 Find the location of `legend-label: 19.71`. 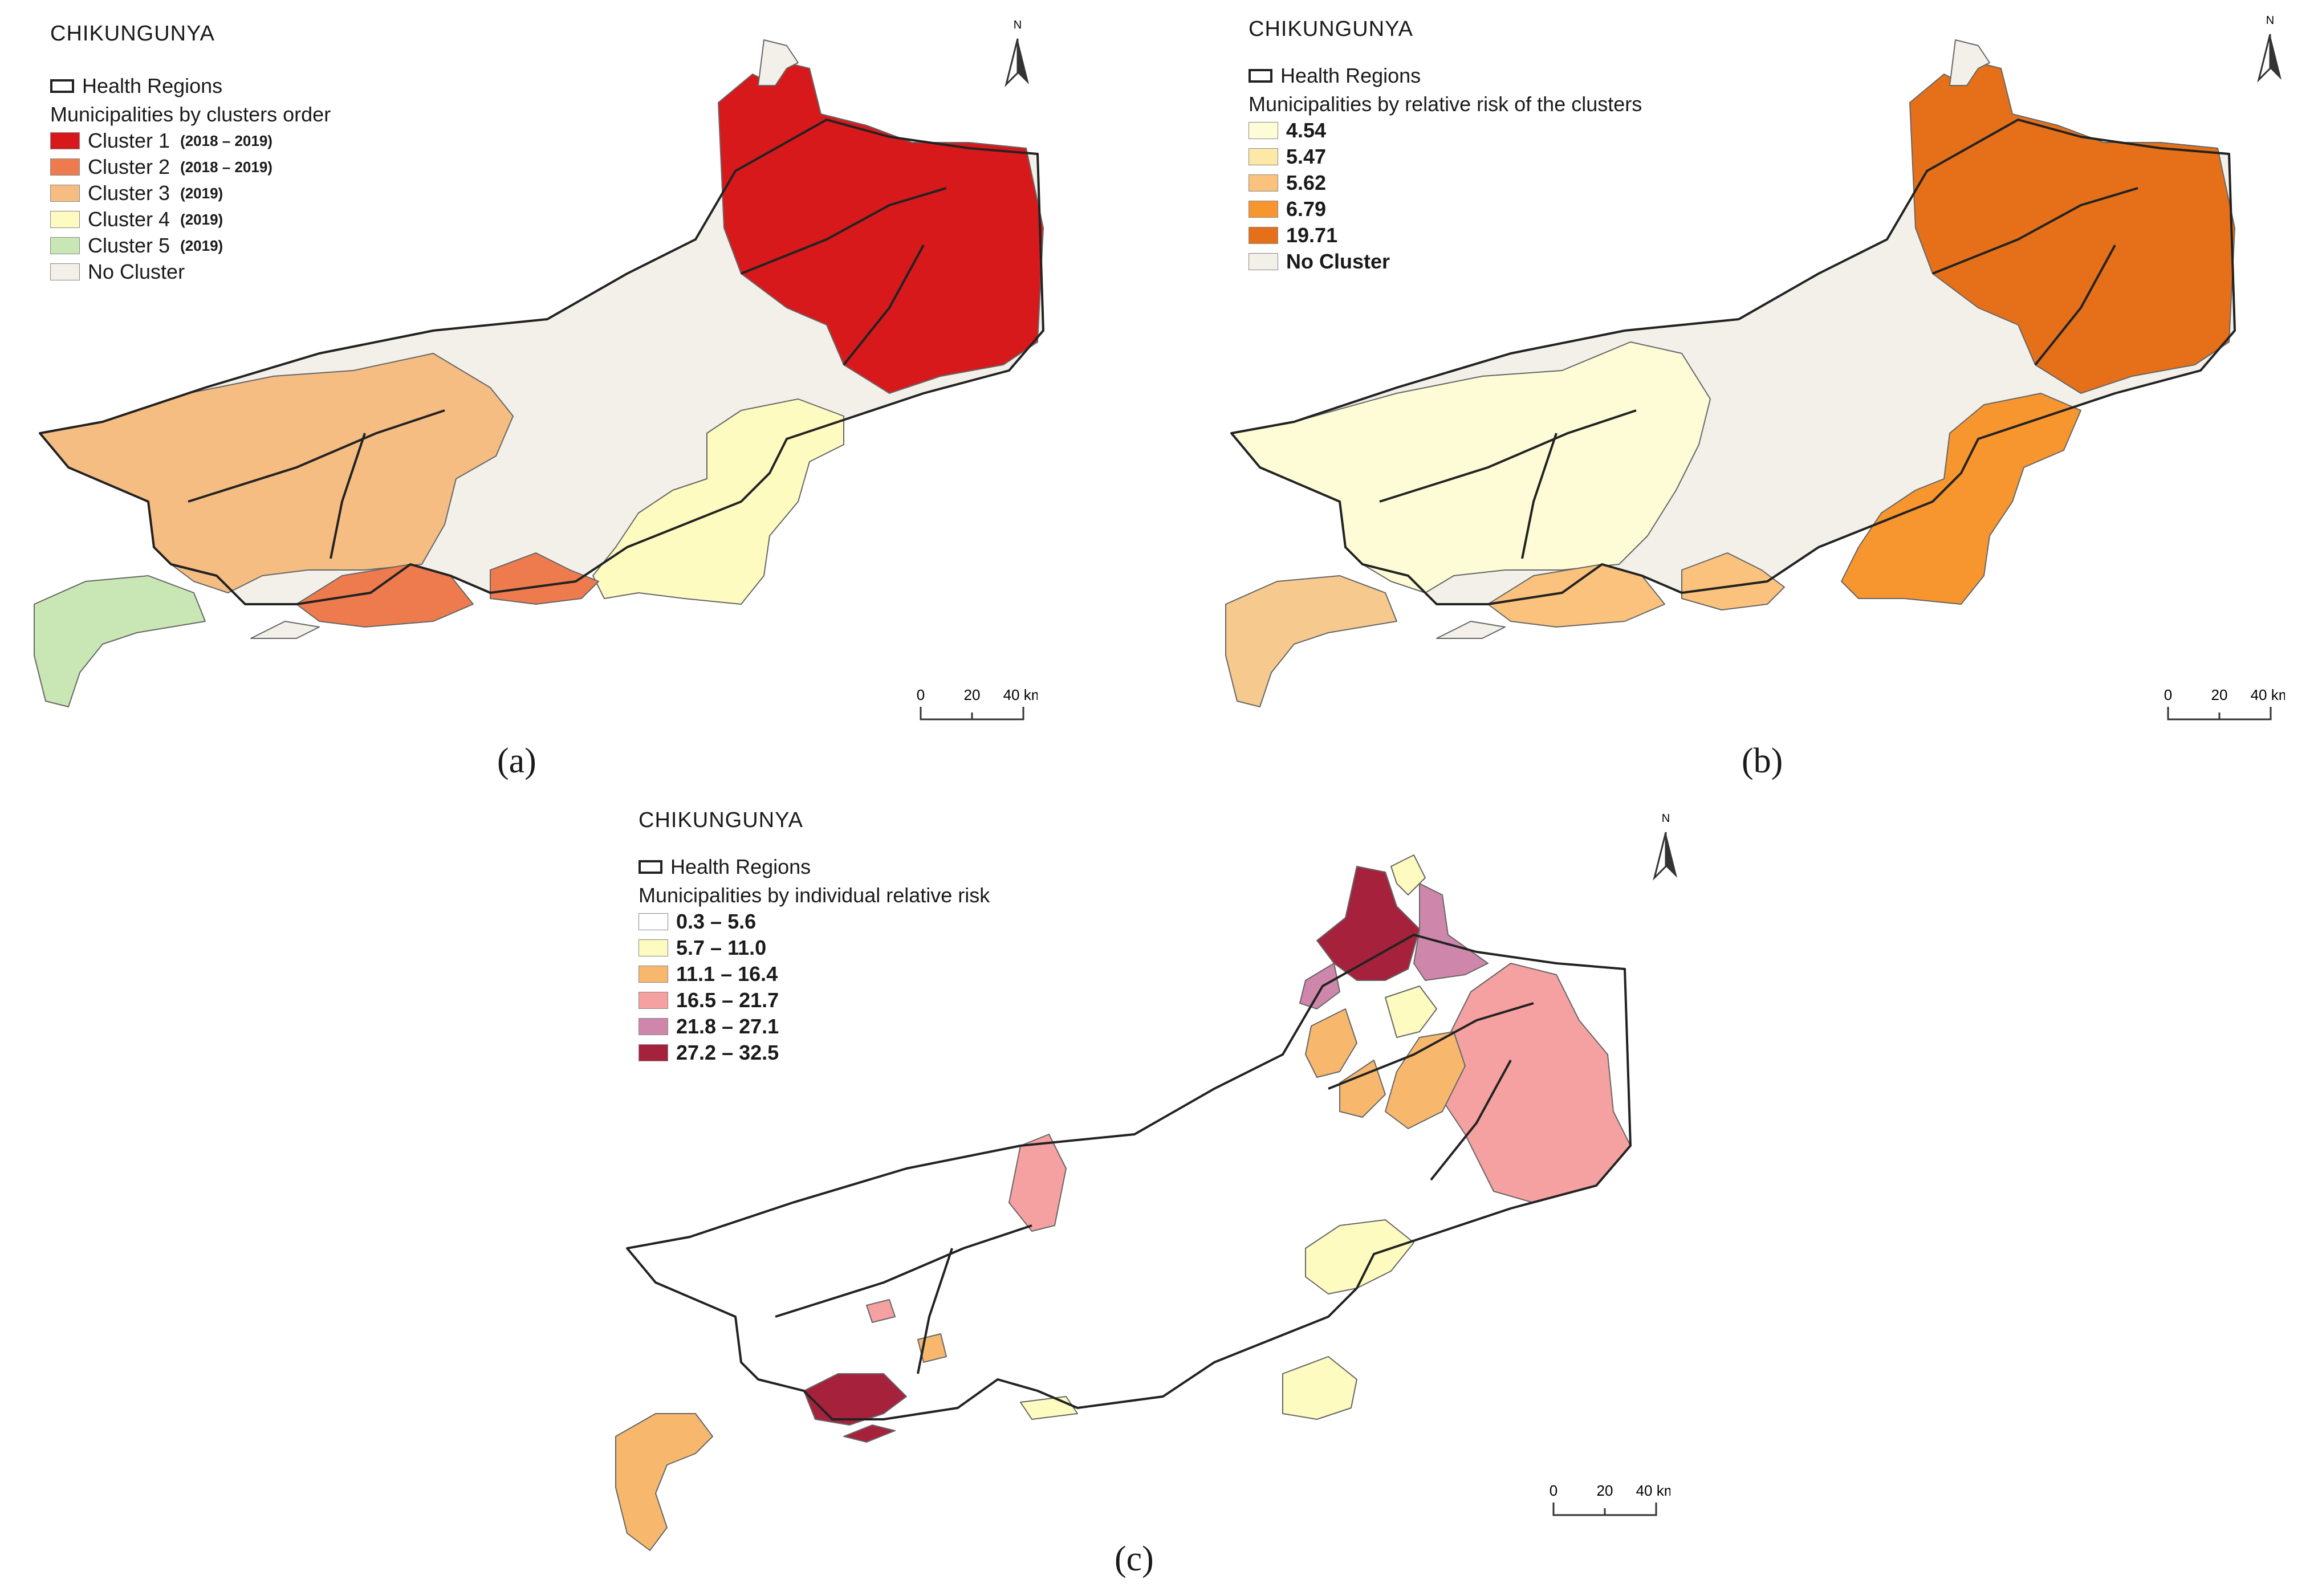

legend-label: 19.71 is located at coordinates (1312, 235).